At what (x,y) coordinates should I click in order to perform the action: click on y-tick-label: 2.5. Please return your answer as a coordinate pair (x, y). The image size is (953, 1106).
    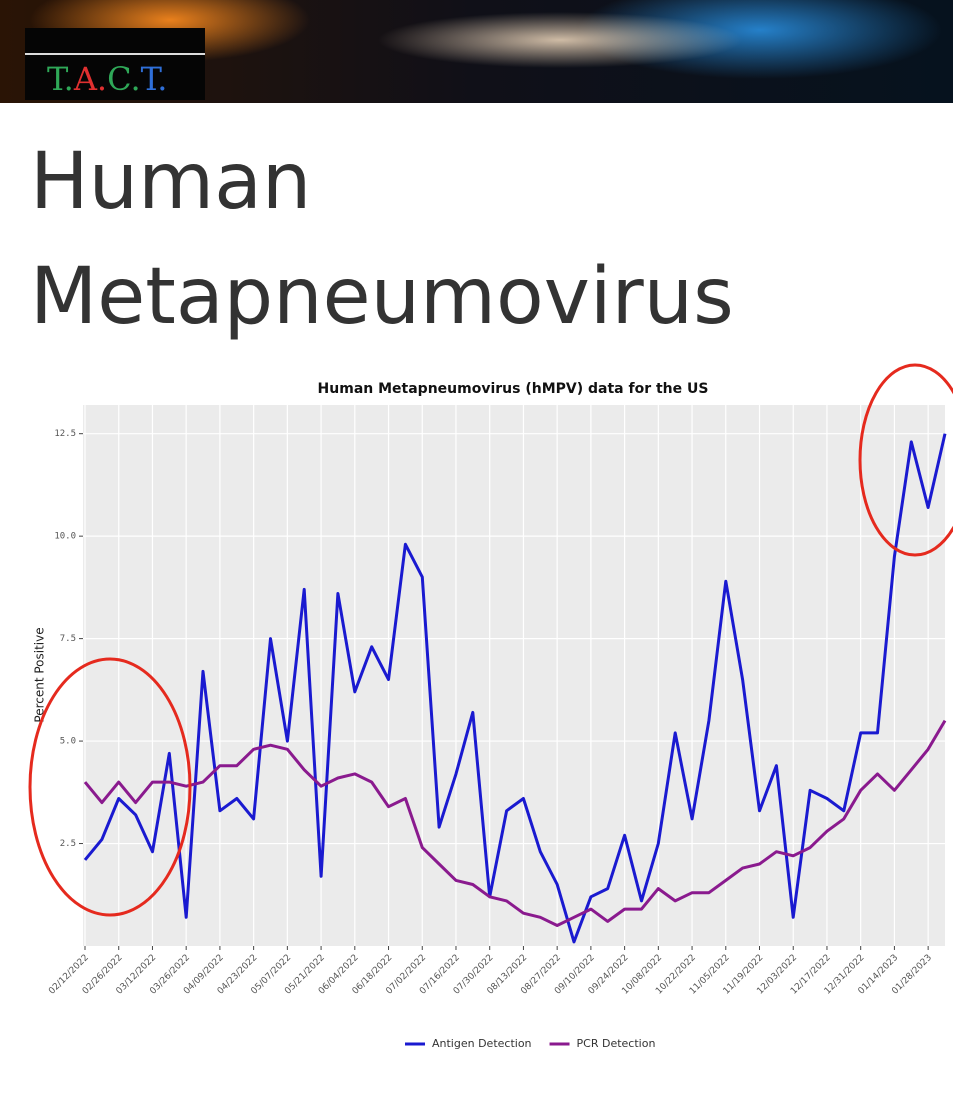
    Looking at the image, I should click on (68, 844).